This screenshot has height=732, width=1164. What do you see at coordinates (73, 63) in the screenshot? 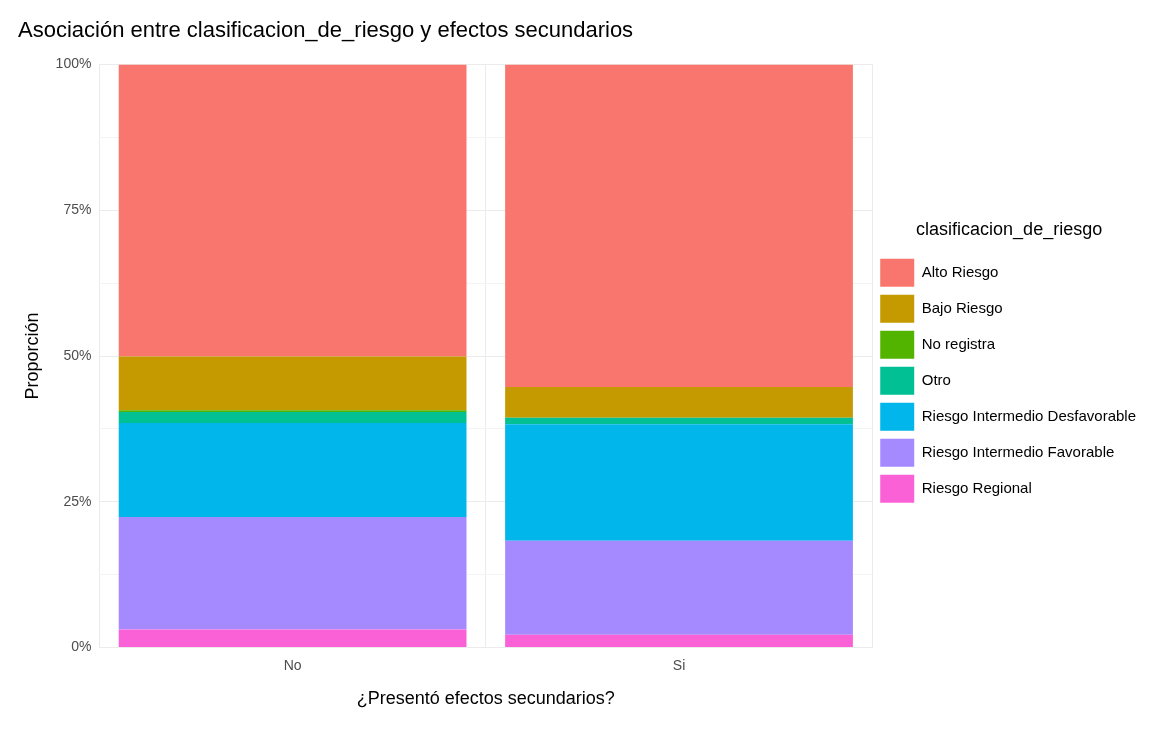
I see `y-tick-label: 100%` at bounding box center [73, 63].